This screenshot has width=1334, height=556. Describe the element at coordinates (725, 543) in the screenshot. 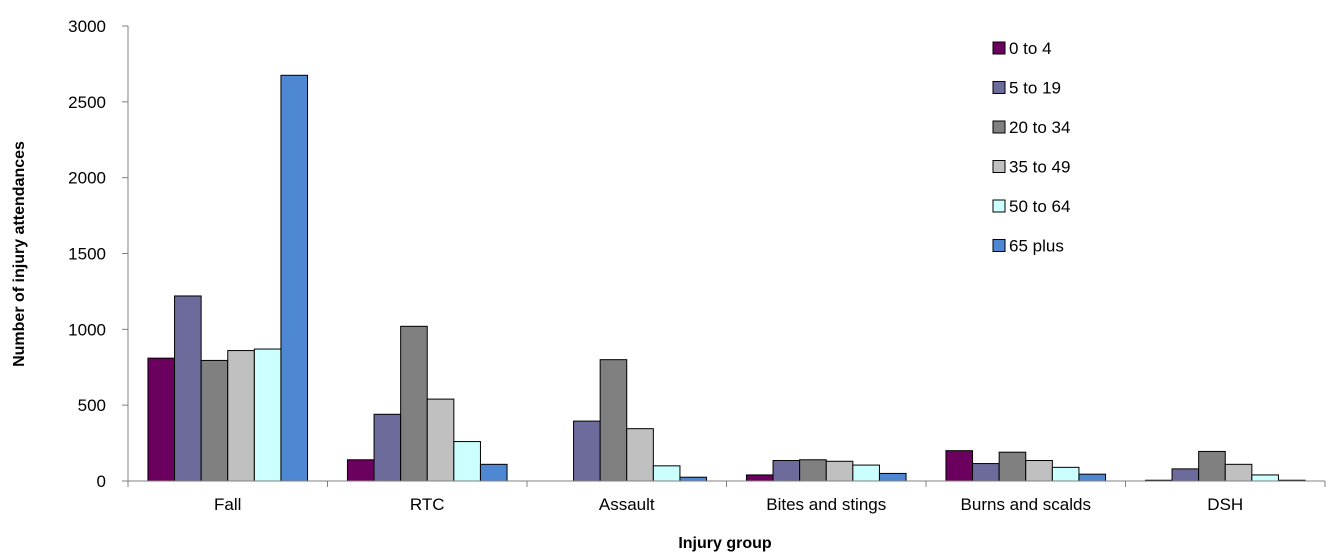

I see `x-axis-title: Injury group` at that location.